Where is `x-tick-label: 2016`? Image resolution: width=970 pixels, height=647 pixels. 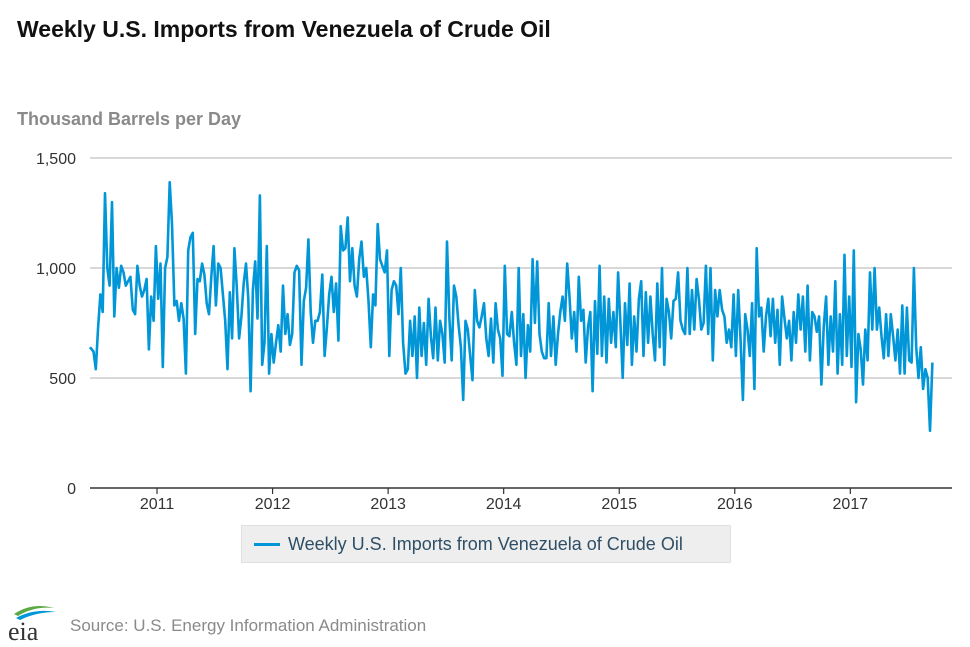 x-tick-label: 2016 is located at coordinates (735, 504).